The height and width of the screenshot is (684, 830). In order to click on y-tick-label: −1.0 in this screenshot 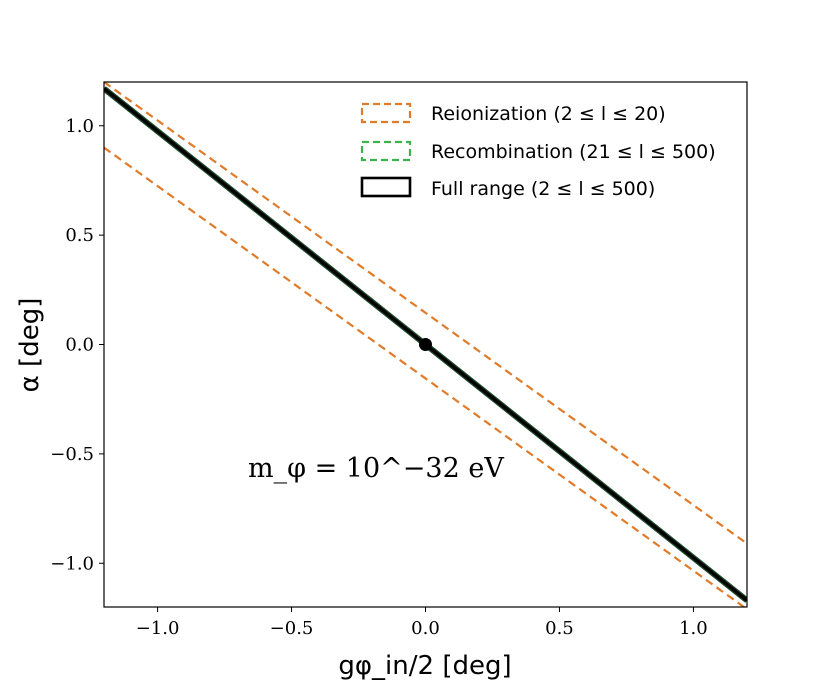, I will do `click(72, 563)`.